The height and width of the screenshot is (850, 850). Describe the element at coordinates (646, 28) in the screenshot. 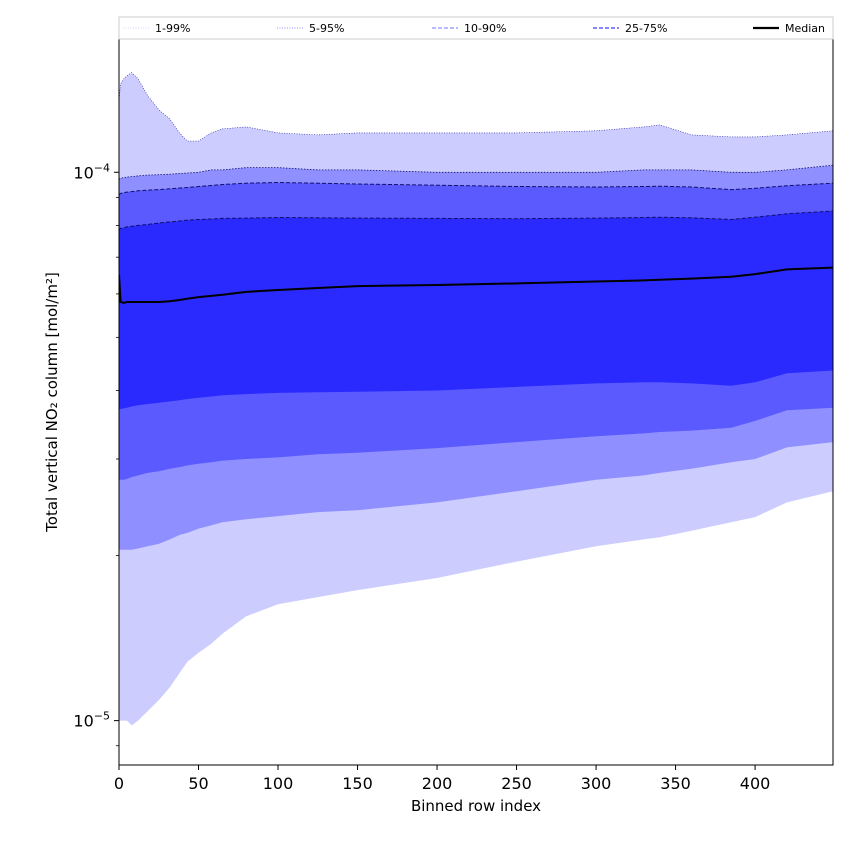

I see `legend-label: 25-75%` at that location.